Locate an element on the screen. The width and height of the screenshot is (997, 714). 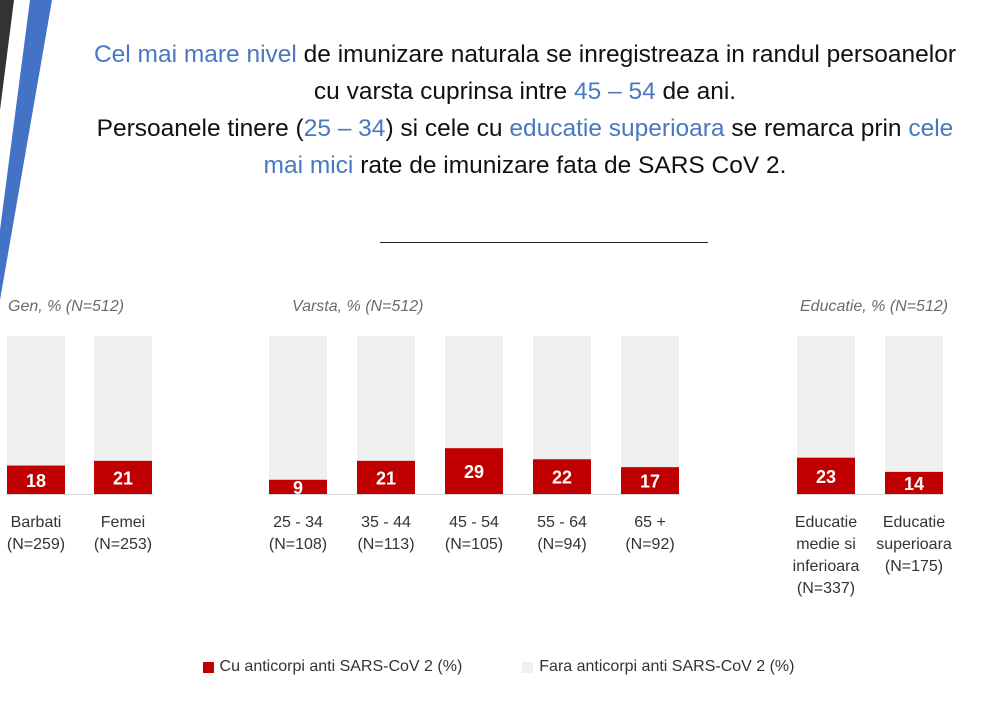
headline-text: Persoanele tinere ( is located at coordinates (200, 128).